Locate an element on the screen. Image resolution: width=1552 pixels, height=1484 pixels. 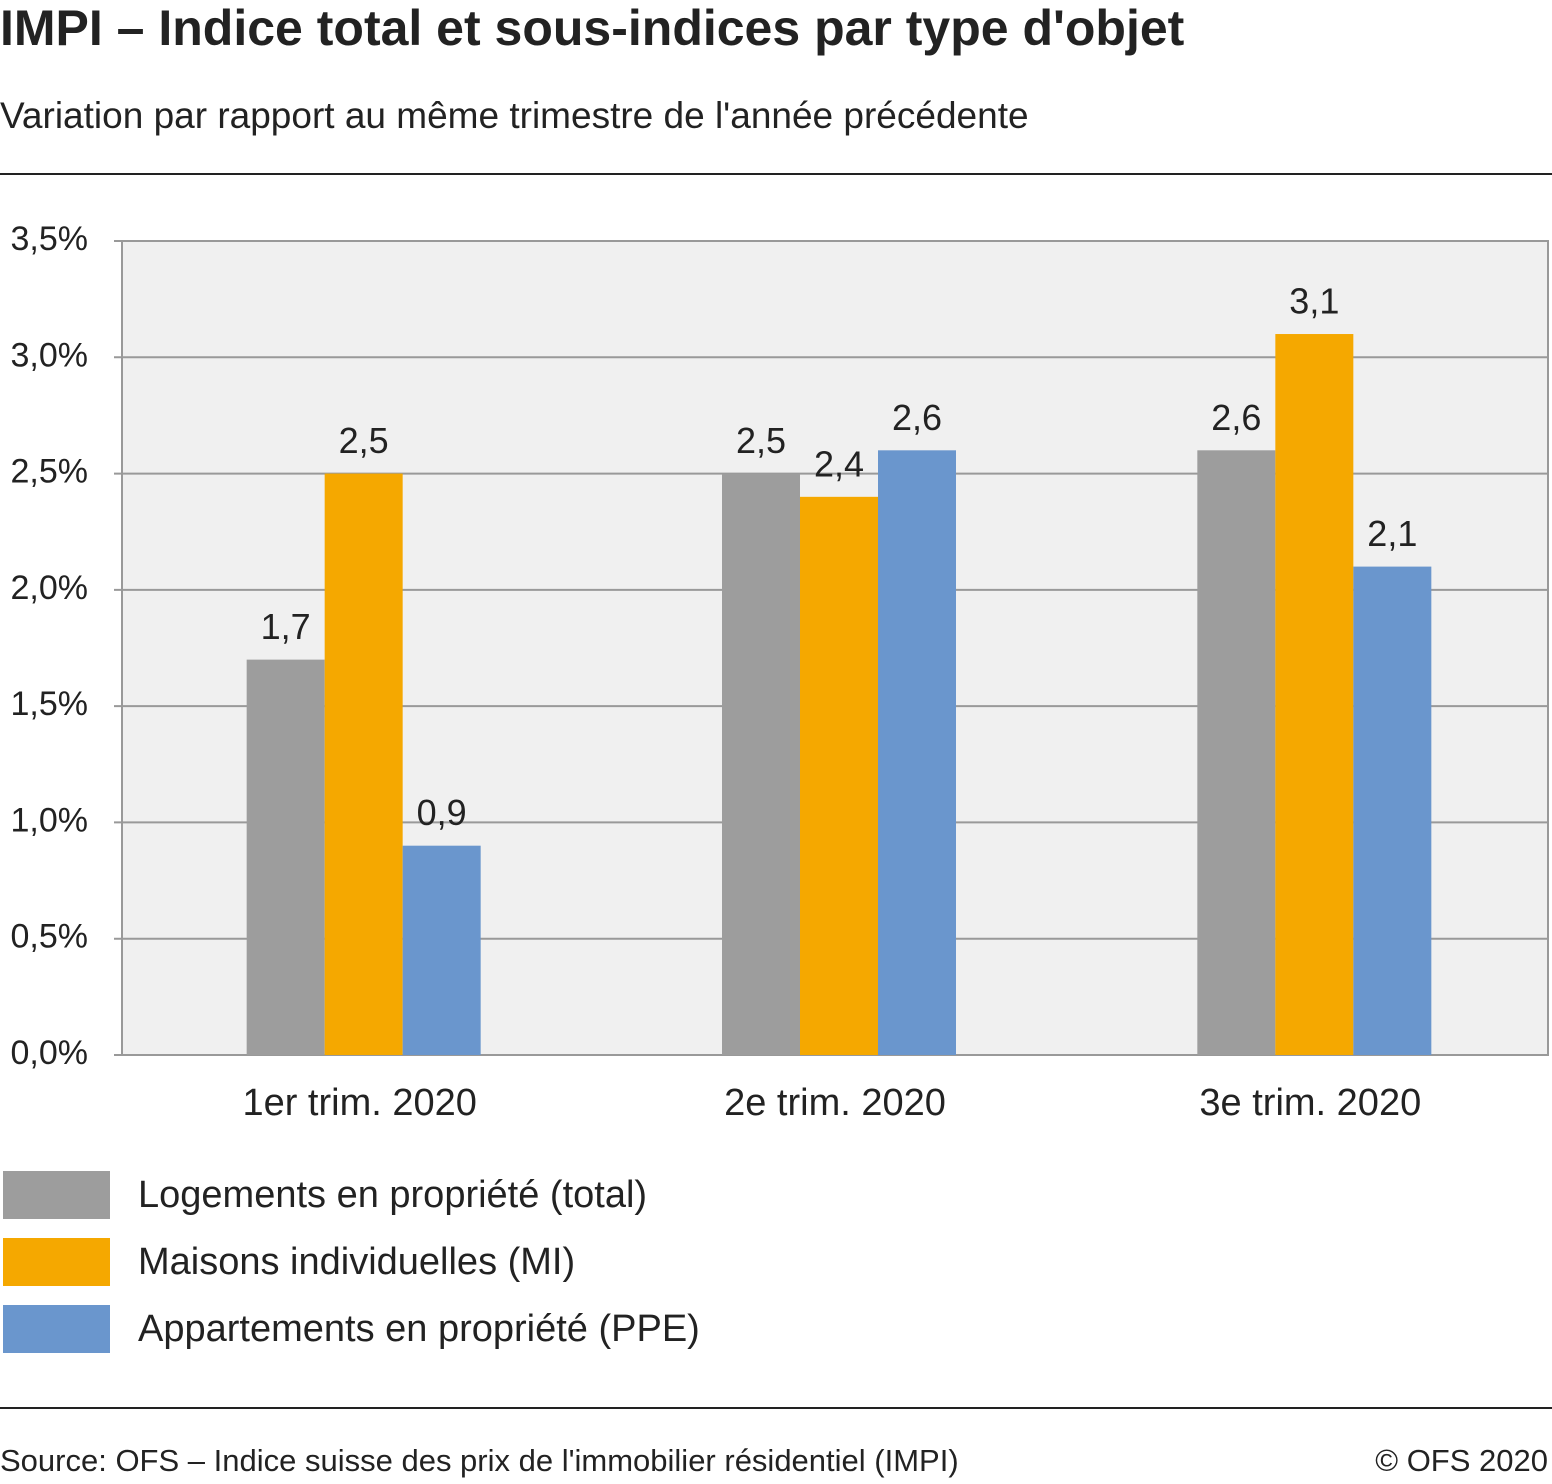
x-tick-label: 1er trim. 2020 is located at coordinates (359, 1103).